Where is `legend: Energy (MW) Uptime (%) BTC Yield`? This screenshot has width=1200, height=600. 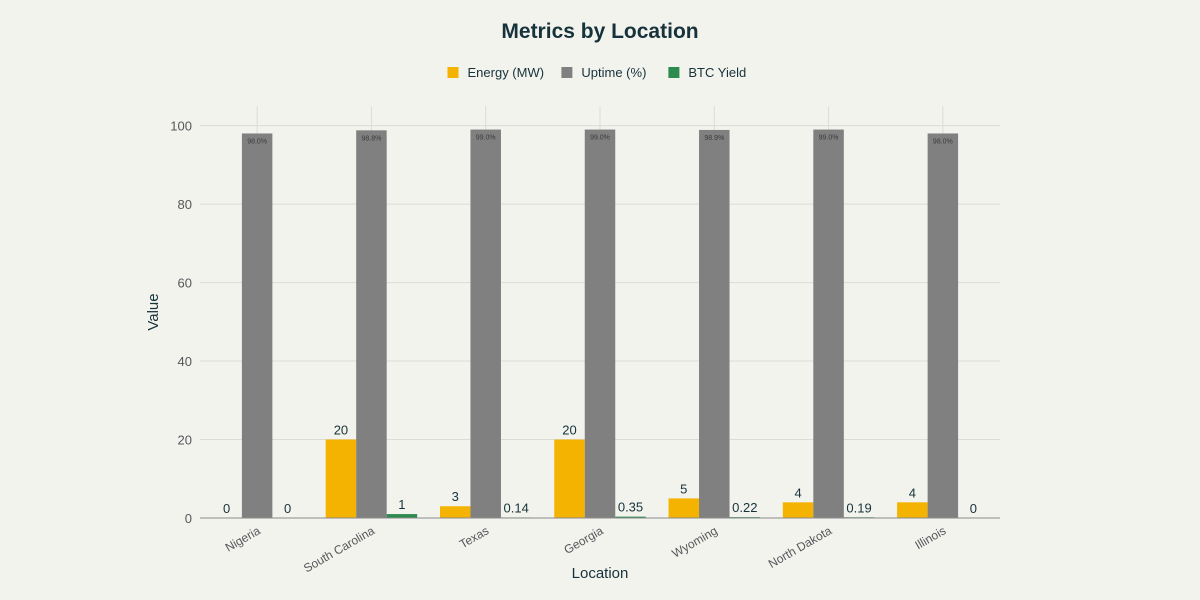
legend: Energy (MW) Uptime (%) BTC Yield is located at coordinates (596, 72).